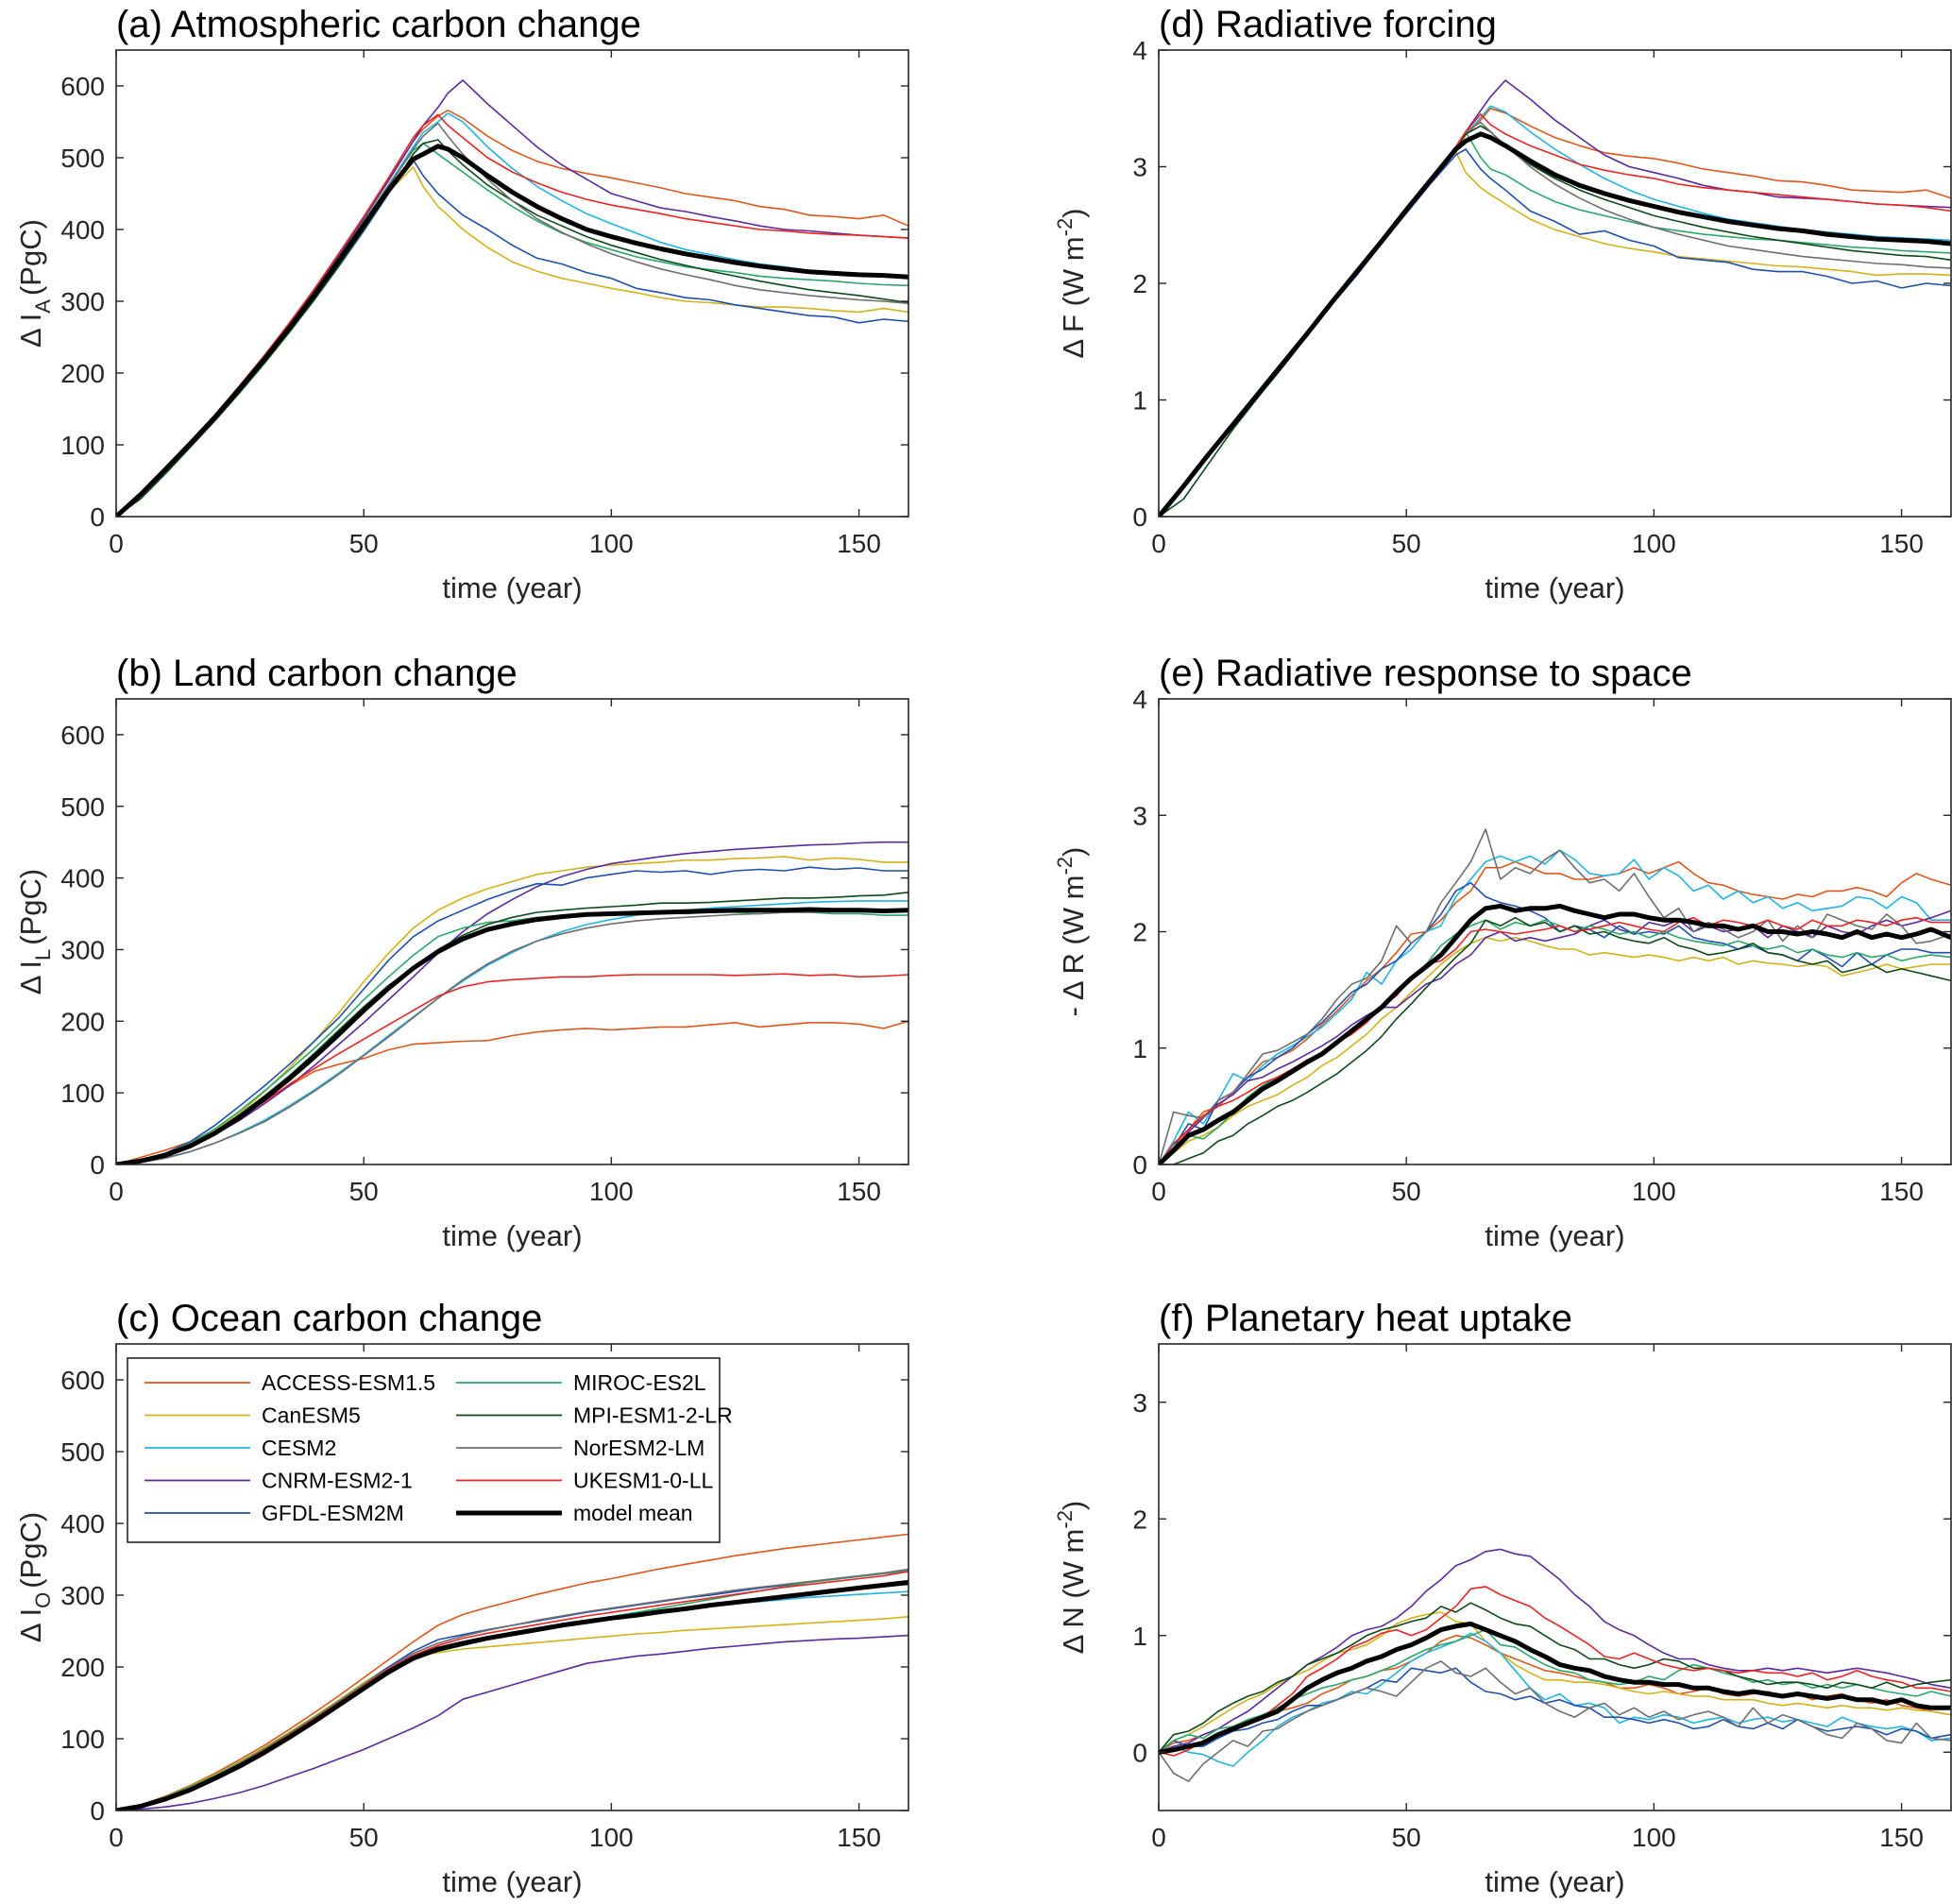 Image resolution: width=1952 pixels, height=1904 pixels. I want to click on y-axis-label-end: ), so click(1073, 212).